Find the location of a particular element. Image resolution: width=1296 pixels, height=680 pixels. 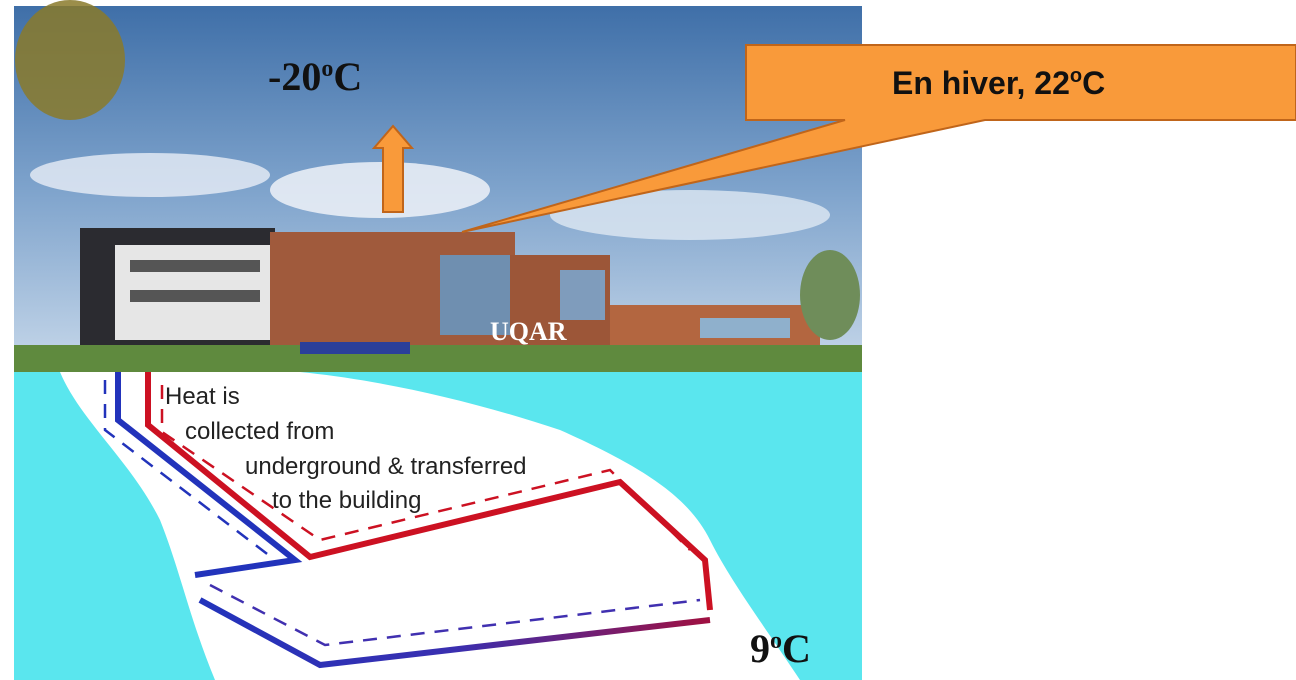

diagram-line: Heat is is located at coordinates (202, 396).